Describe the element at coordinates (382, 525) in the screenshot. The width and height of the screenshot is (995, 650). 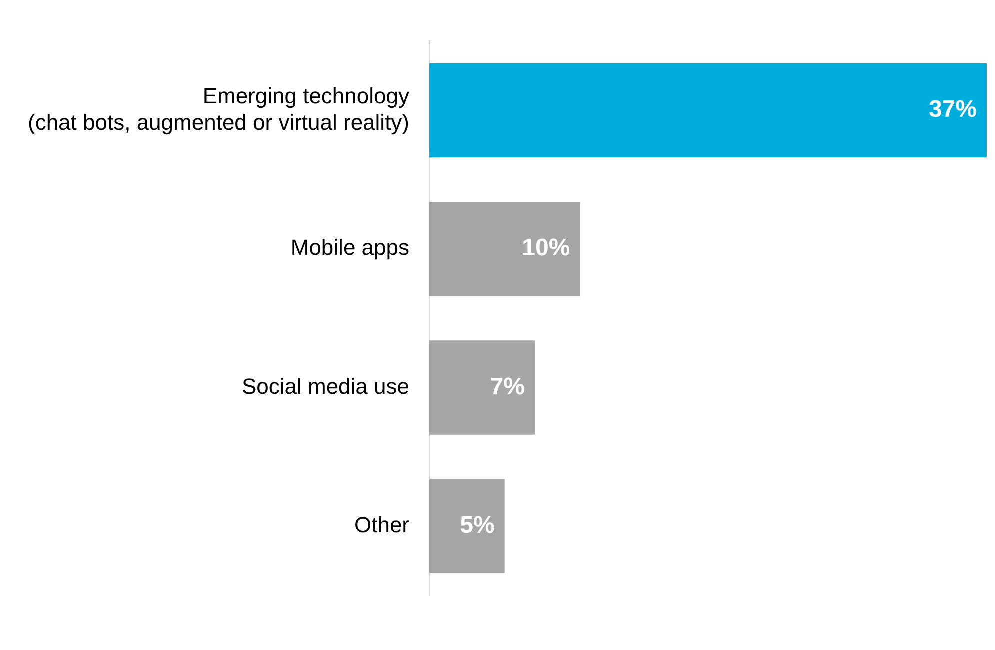
I see `y-tick-label: Other` at that location.